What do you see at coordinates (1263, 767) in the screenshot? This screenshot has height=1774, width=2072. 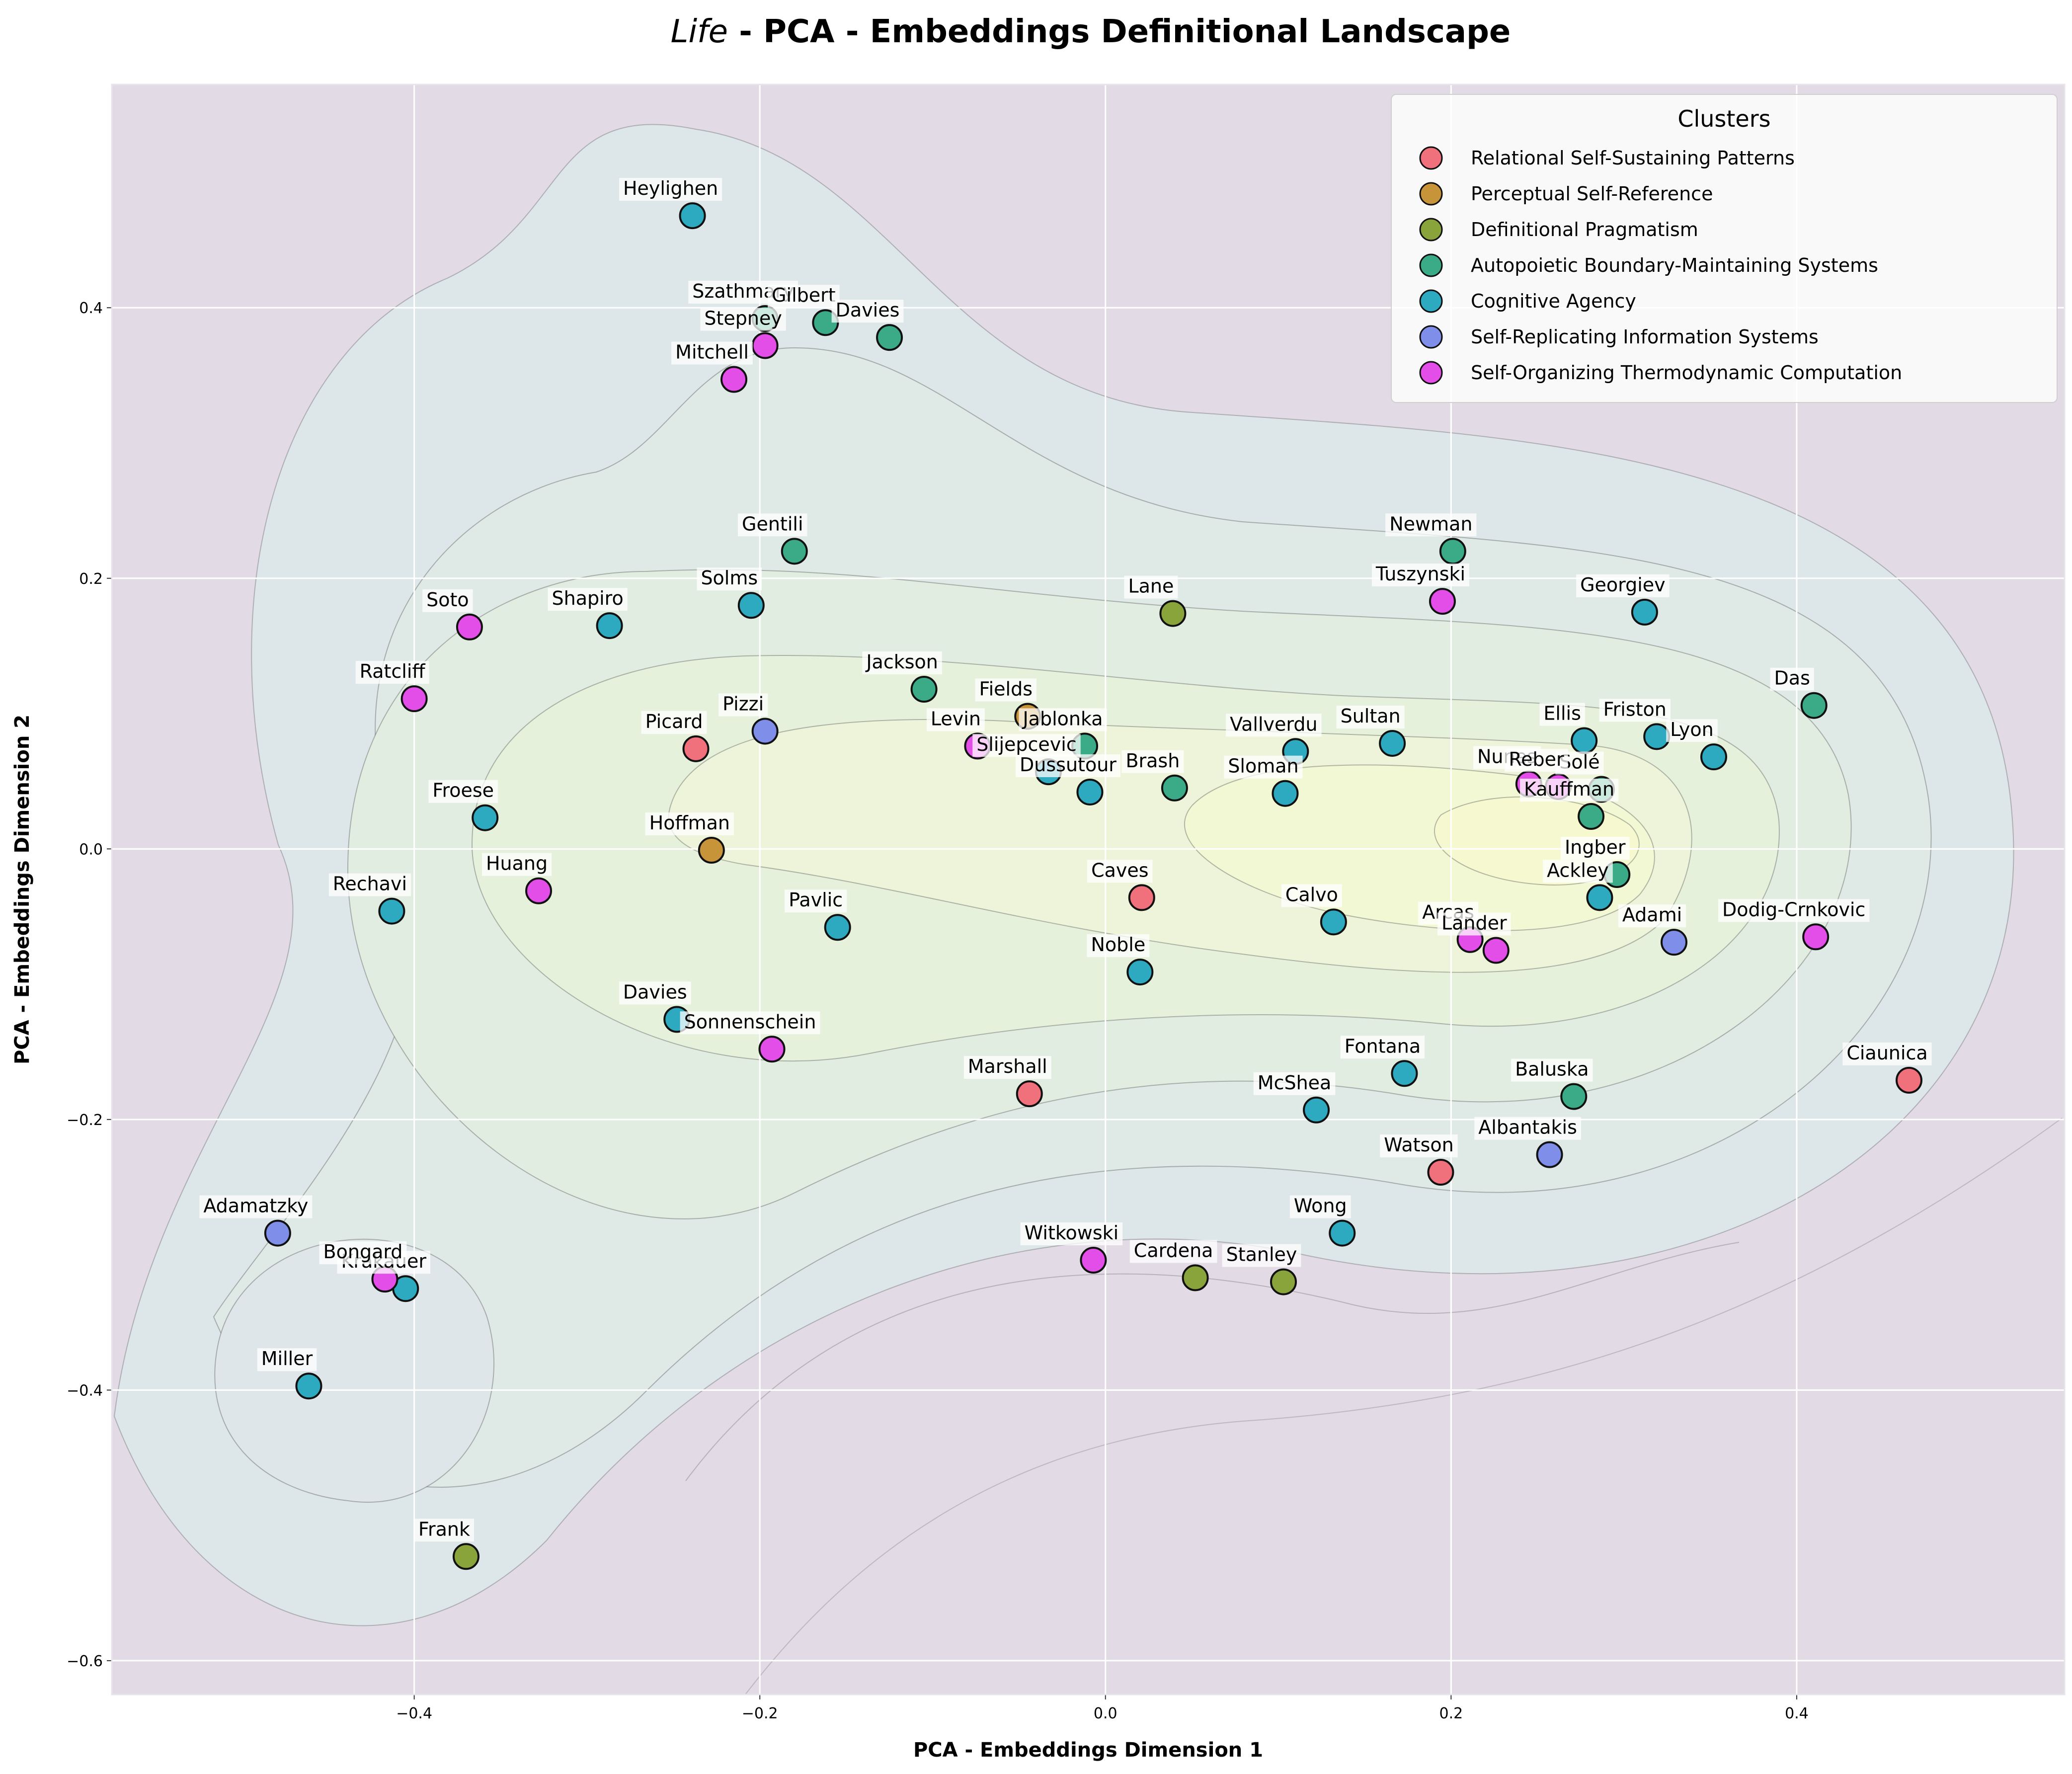 I see `point-label: Sloman` at bounding box center [1263, 767].